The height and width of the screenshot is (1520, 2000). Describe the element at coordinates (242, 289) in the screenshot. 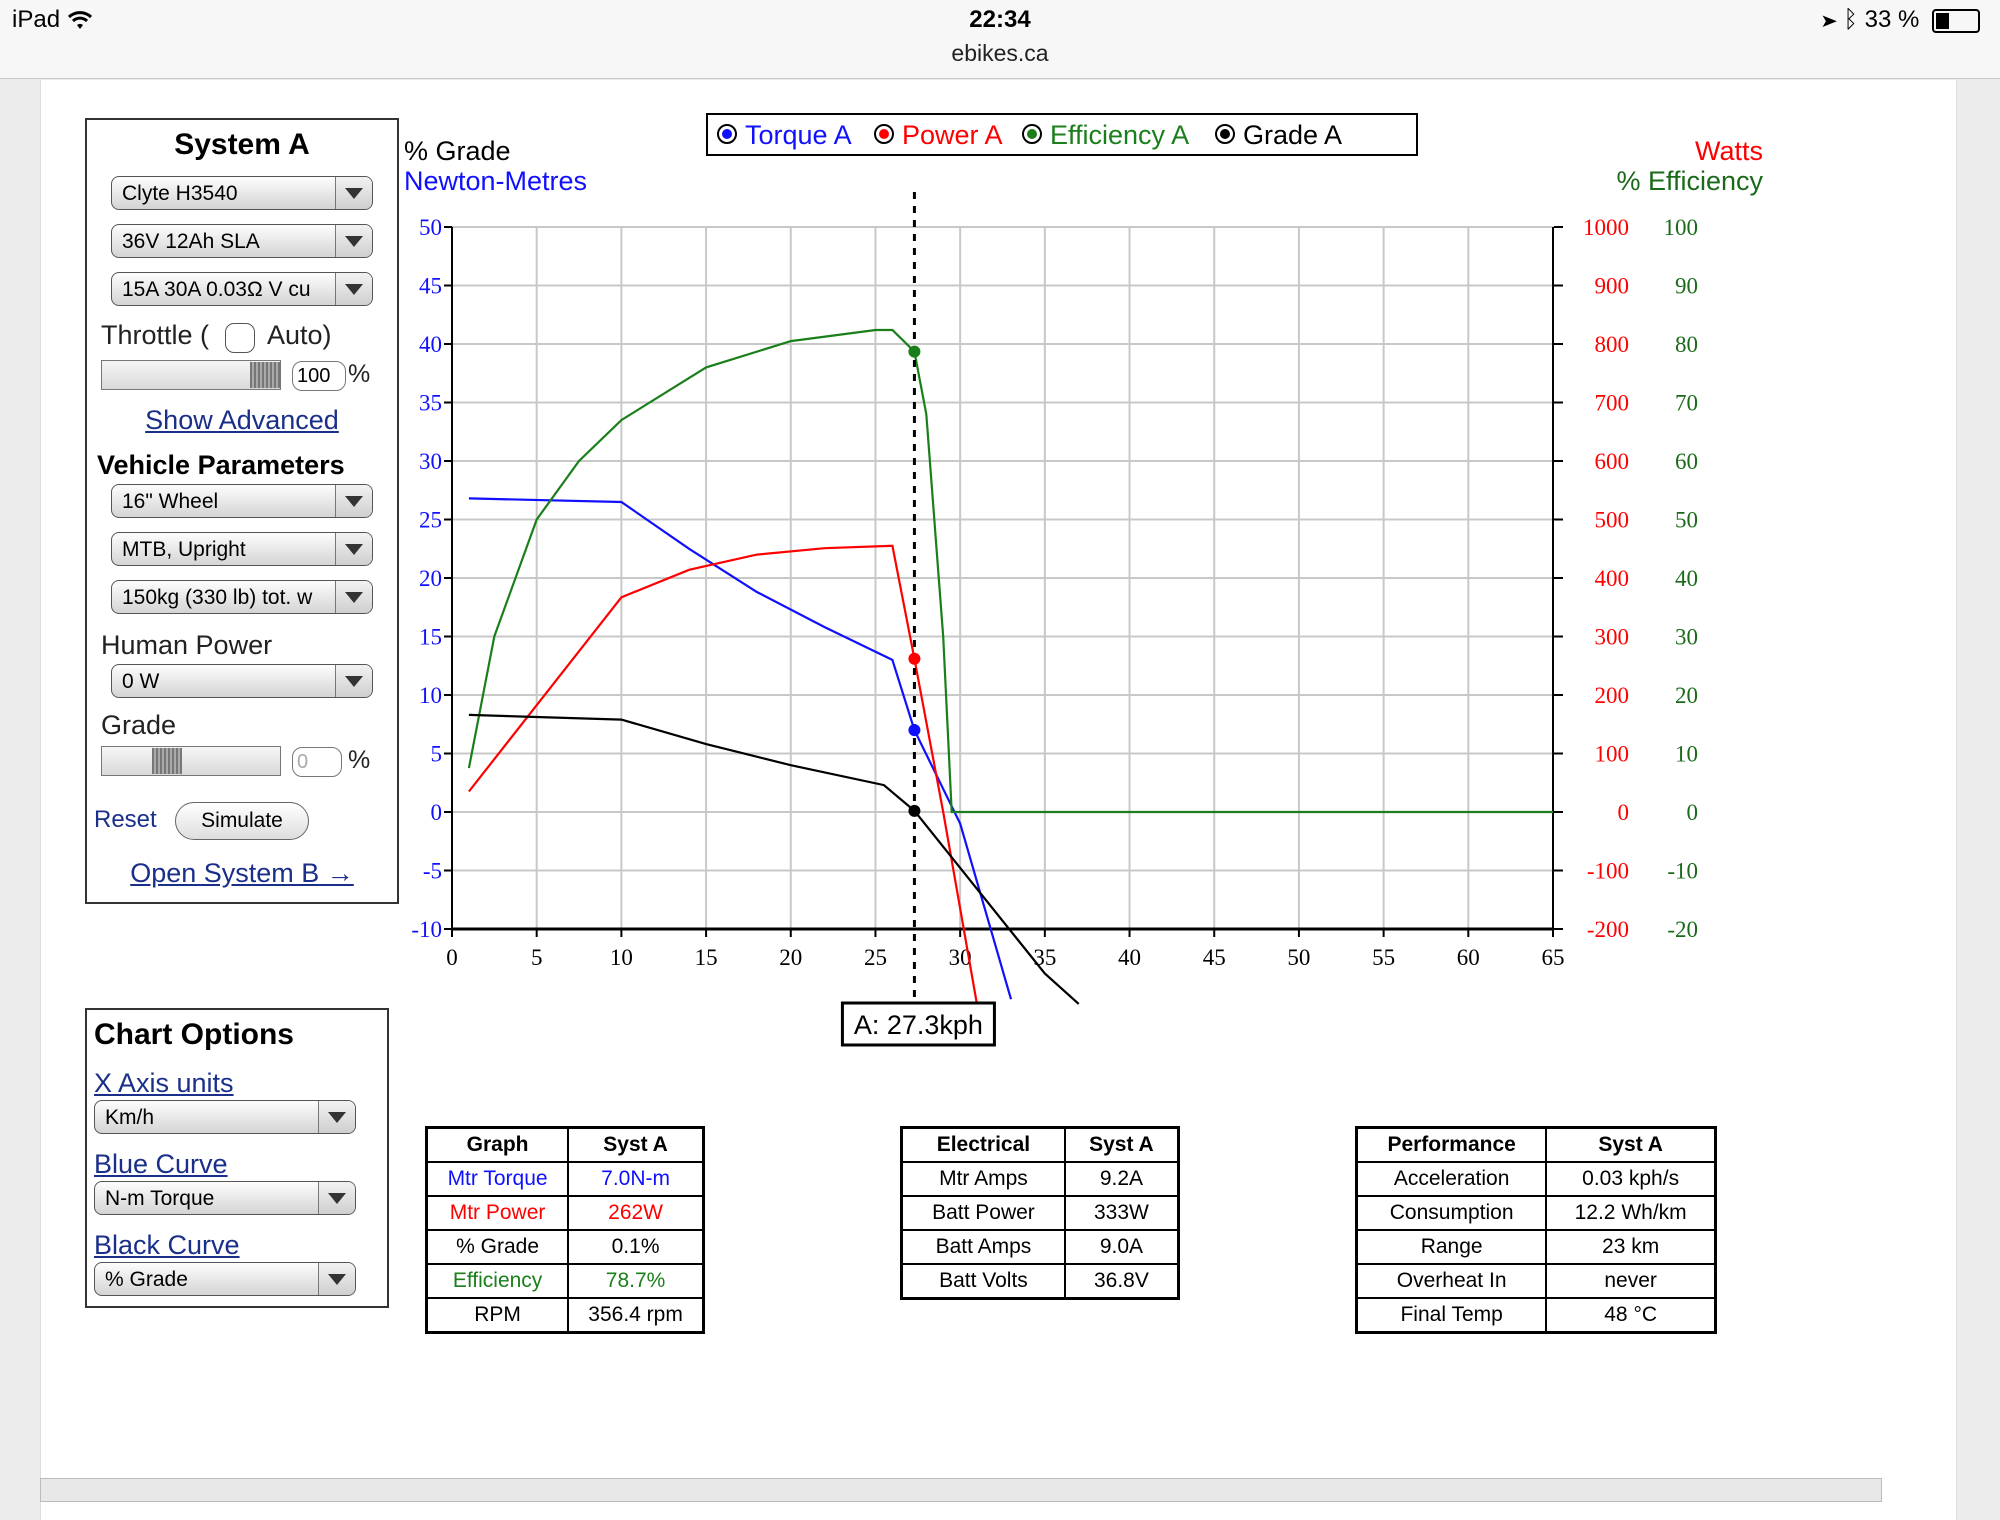

I see `controller-select: 15A 30A 0.03Ω V cu` at that location.